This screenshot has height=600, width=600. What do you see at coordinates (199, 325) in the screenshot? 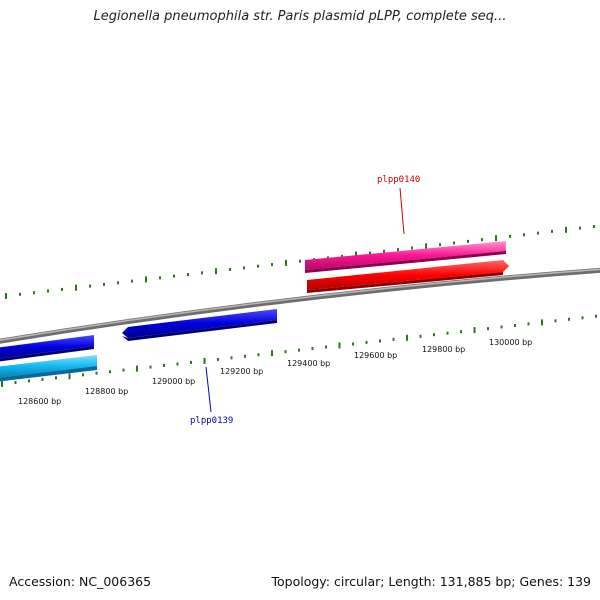
I see `feature-plpp0139-cds` at bounding box center [199, 325].